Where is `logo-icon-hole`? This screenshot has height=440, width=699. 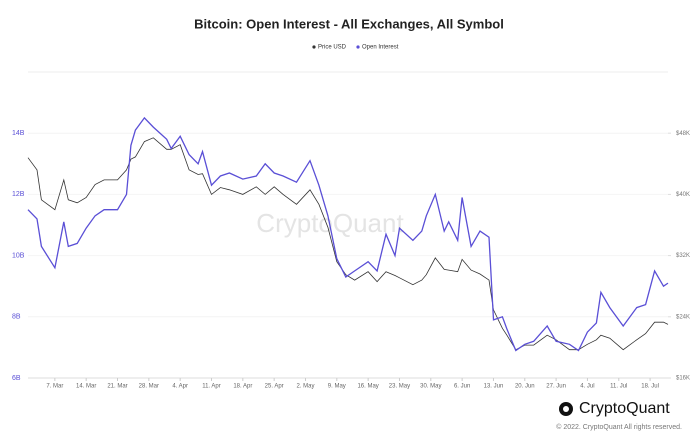 logo-icon-hole is located at coordinates (566, 409).